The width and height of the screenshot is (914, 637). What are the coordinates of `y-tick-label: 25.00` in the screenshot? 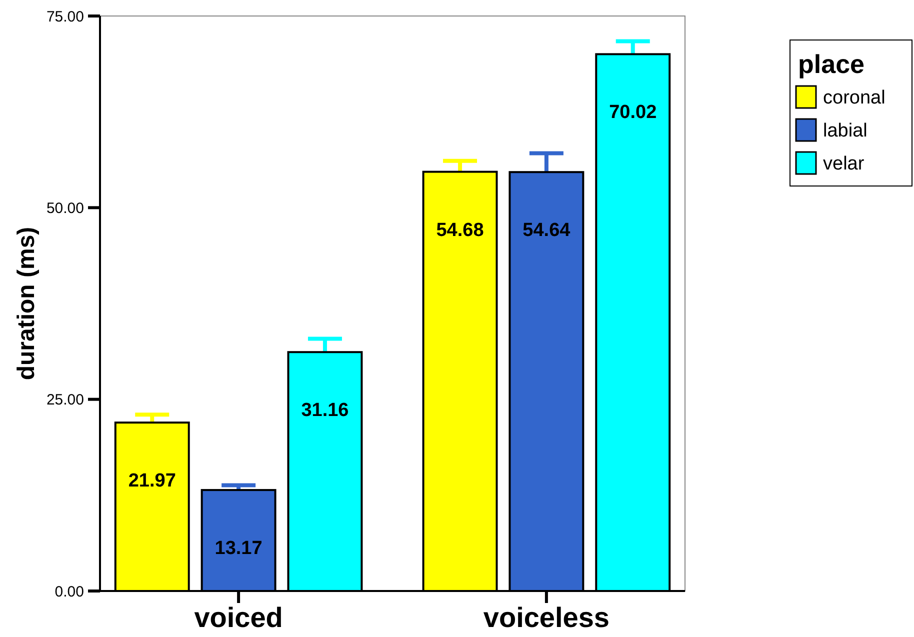 It's located at (65, 400).